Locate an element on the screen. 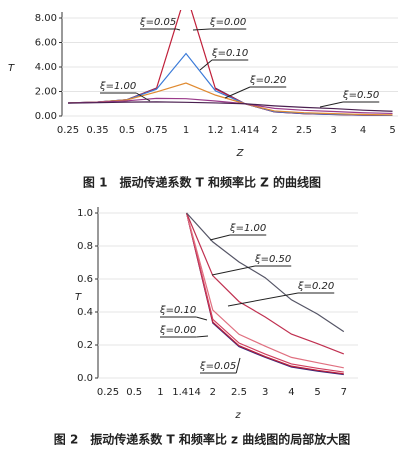 This screenshot has height=459, width=404. caption: 图 2 振动传递系数 T 和频率比 z 曲线图的局部放大图 is located at coordinates (202, 439).